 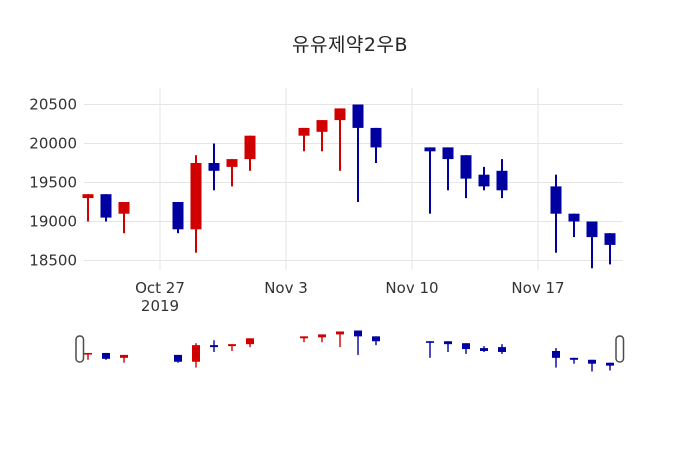 I want to click on x-tick-sublabel: 2019, so click(x=160, y=306).